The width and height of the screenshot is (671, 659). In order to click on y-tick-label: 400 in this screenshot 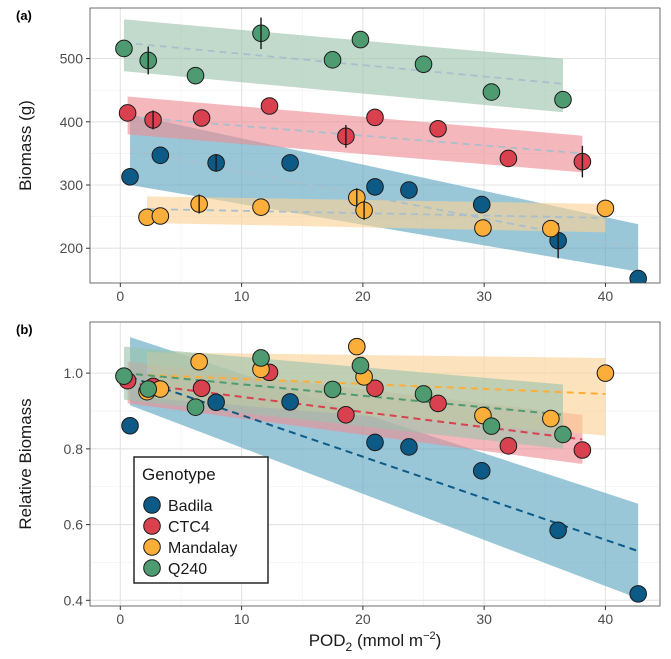, I will do `click(72, 122)`.